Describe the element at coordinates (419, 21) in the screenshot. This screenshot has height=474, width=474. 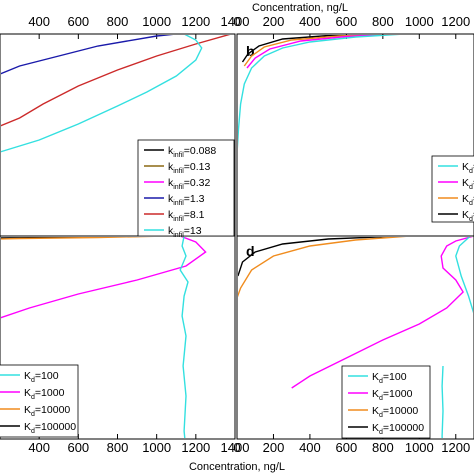
I see `panel-b-tick-label-1000: 1000` at that location.